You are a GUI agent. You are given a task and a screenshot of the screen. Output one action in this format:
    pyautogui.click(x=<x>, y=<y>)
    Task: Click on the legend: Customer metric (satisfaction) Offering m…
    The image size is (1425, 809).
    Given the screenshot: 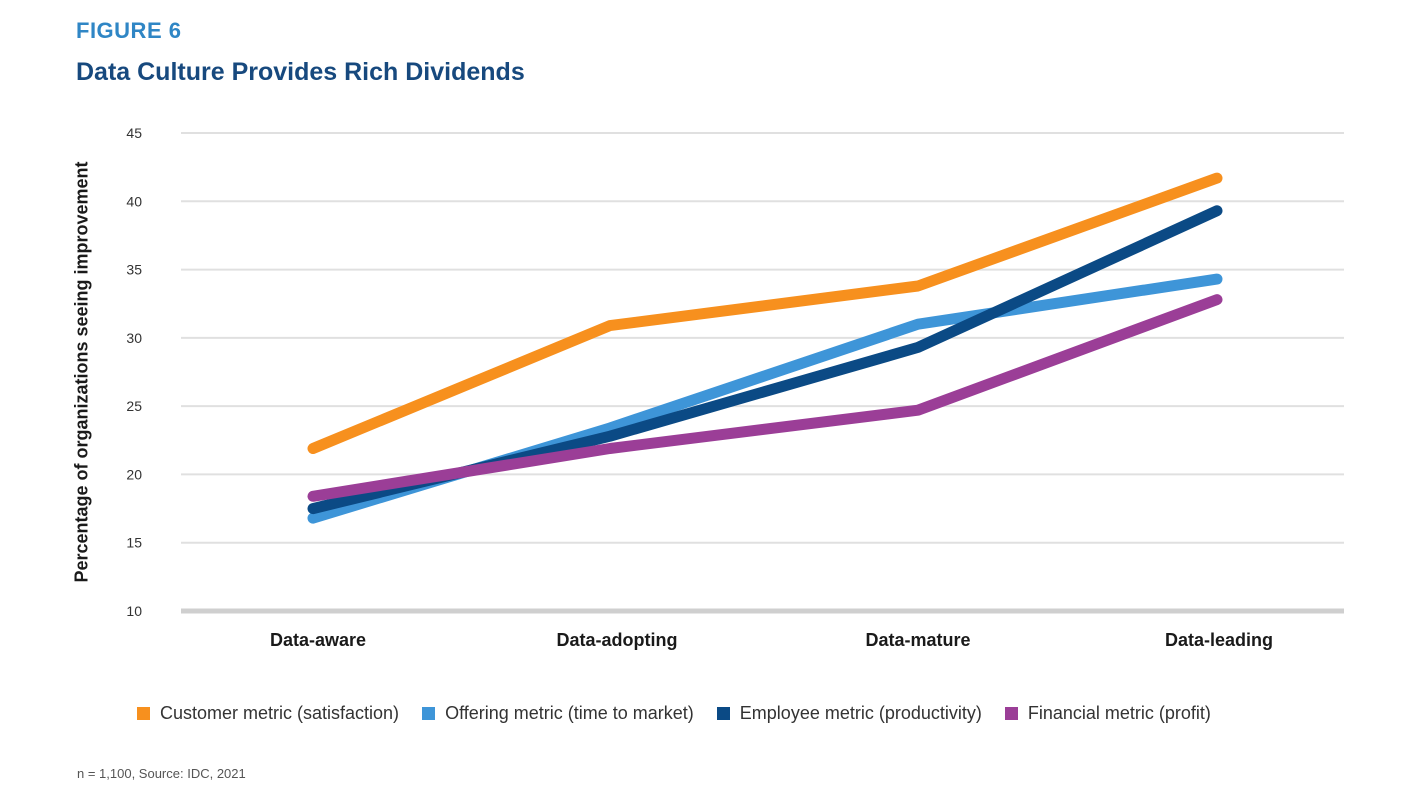 What is the action you would take?
    pyautogui.click(x=685, y=713)
    